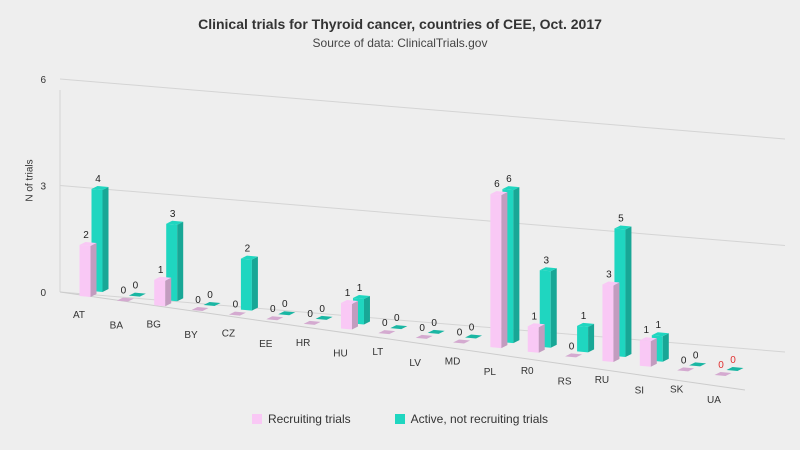 The width and height of the screenshot is (800, 450). I want to click on y-tick-label: 3, so click(43, 187).